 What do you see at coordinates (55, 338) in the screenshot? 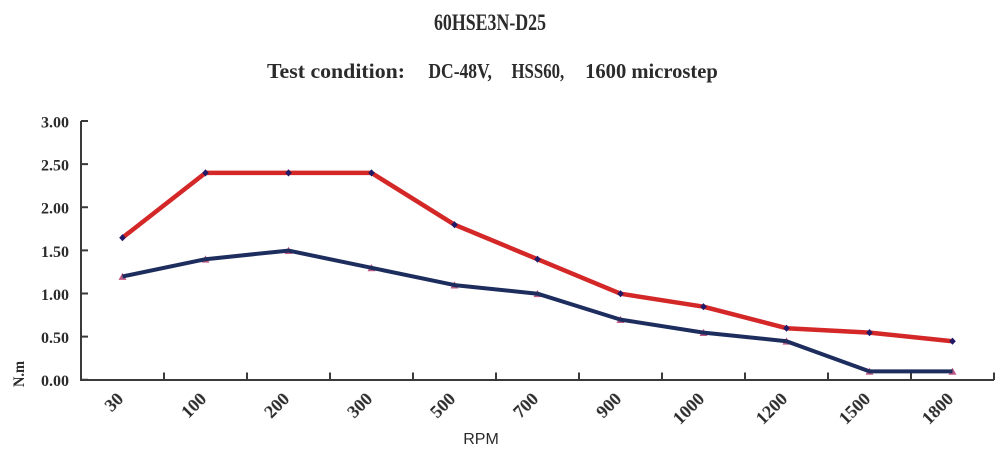
I see `svg-text: 0.50` at bounding box center [55, 338].